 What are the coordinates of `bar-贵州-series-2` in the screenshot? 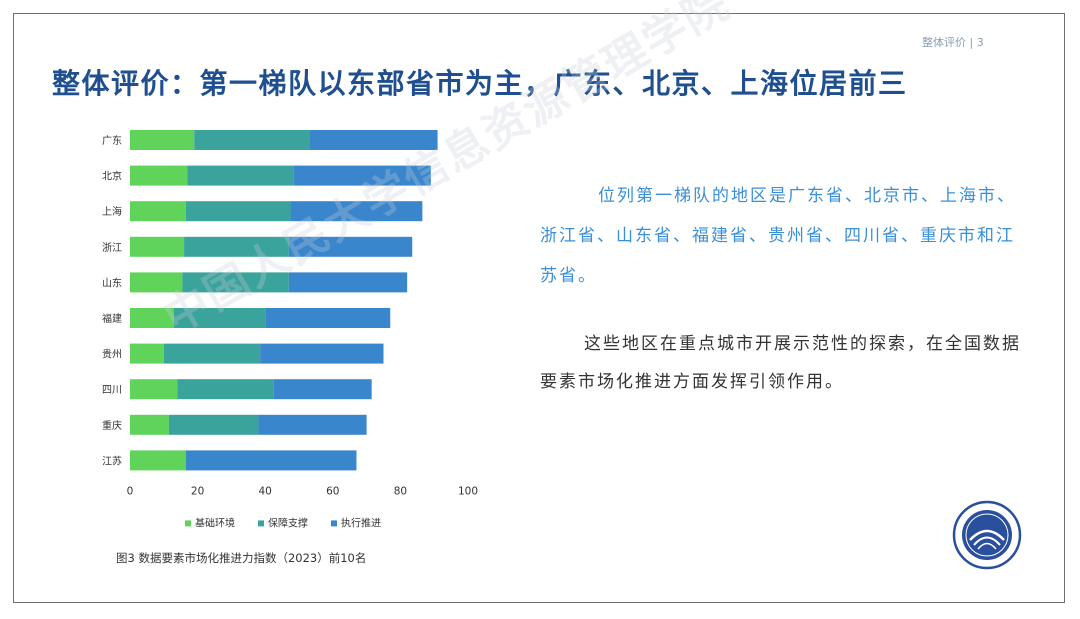 It's located at (322, 353).